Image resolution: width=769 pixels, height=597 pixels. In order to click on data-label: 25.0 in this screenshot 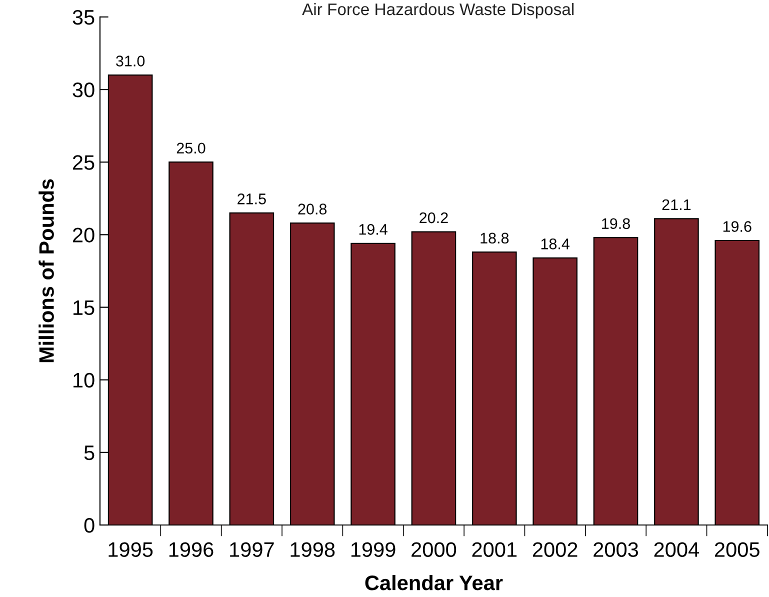, I will do `click(191, 148)`.